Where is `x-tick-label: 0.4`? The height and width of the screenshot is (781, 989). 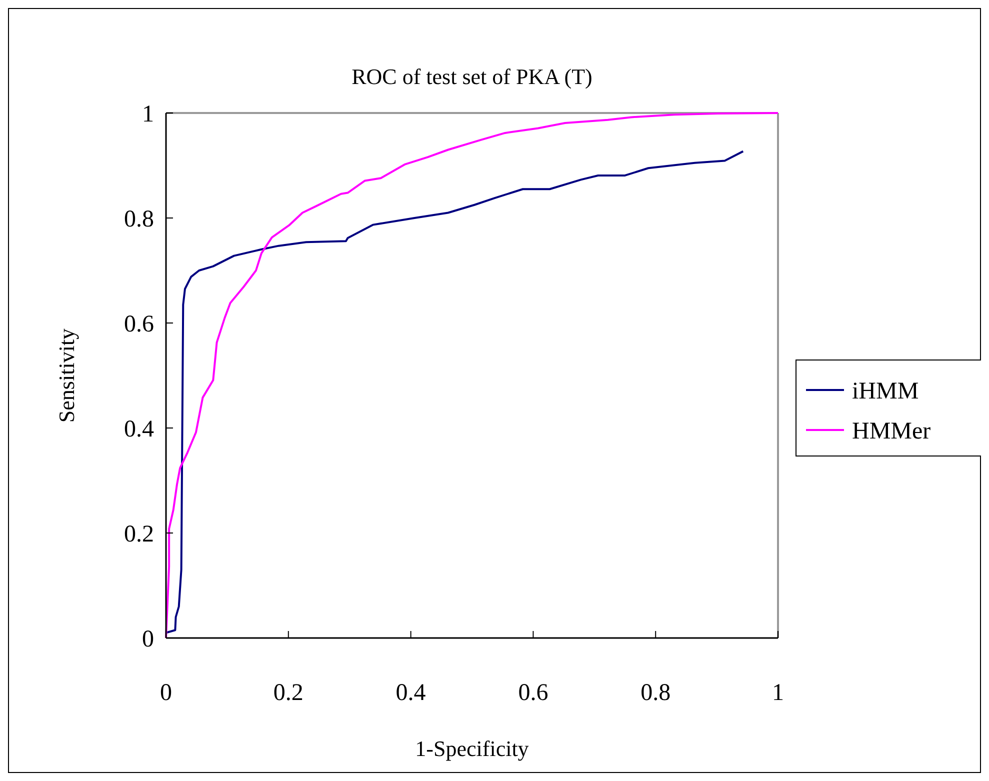 x-tick-label: 0.4 is located at coordinates (411, 693).